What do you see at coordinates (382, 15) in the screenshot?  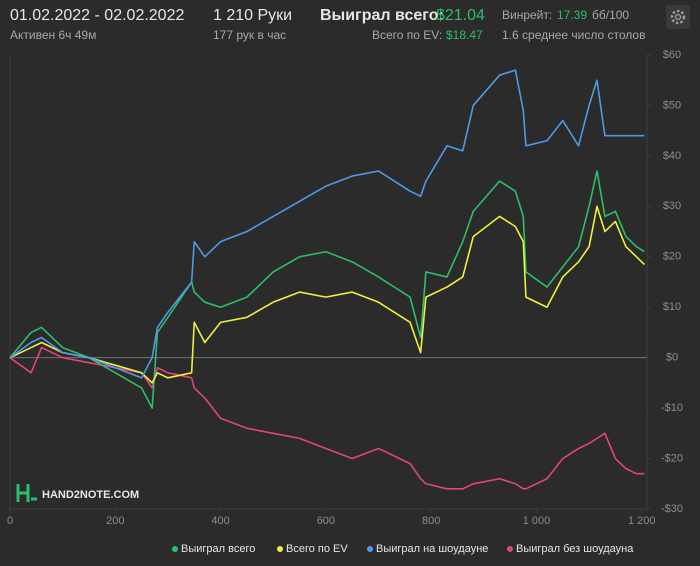 I see `won-label: Выиграл всего:` at bounding box center [382, 15].